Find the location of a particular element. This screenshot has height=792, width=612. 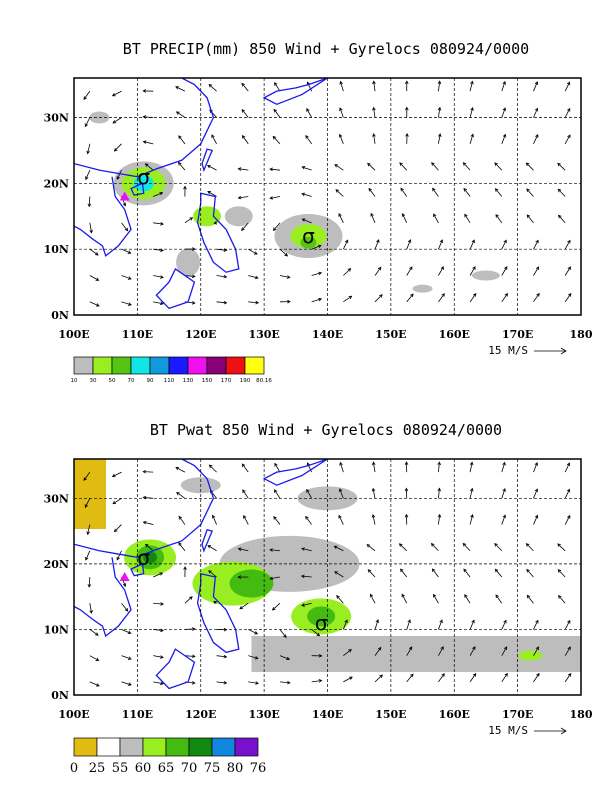

coastline-japan is located at coordinates (295, 92).